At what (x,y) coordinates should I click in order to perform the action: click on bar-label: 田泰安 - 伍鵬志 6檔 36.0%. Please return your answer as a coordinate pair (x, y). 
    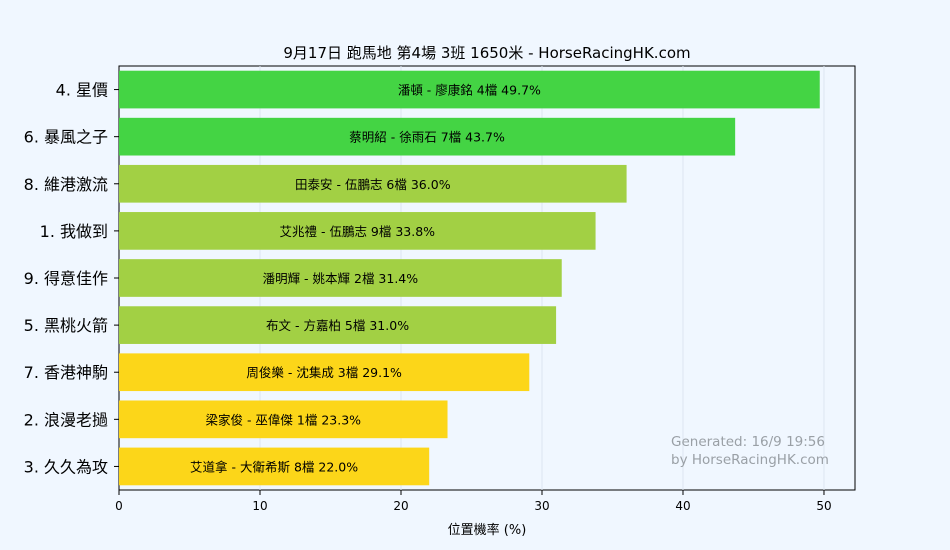
    Looking at the image, I should click on (373, 184).